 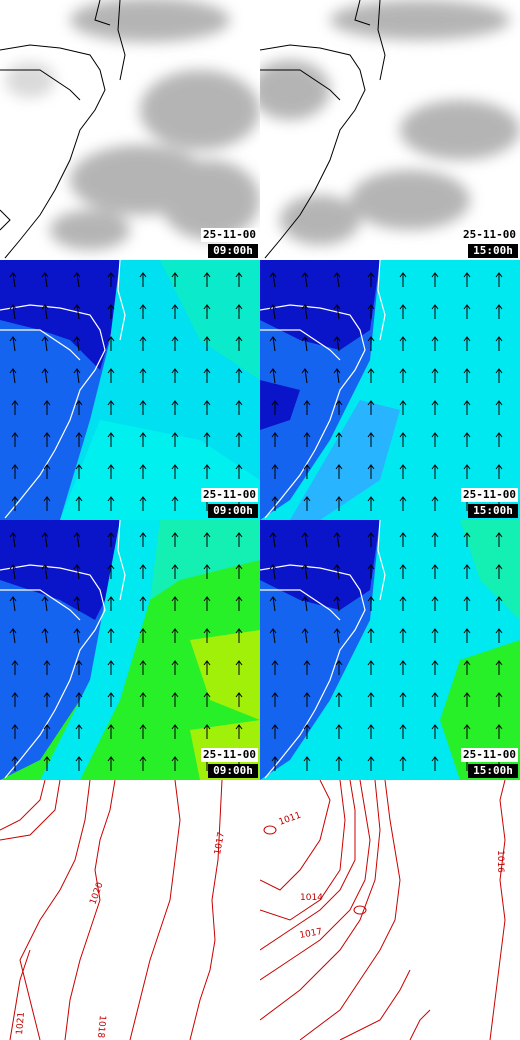 I want to click on isobar-label: 1016, so click(x=500, y=861).